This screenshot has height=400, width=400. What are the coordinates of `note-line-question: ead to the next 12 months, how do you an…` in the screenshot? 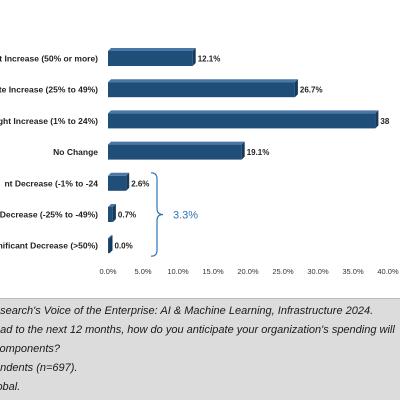 It's located at (197, 330).